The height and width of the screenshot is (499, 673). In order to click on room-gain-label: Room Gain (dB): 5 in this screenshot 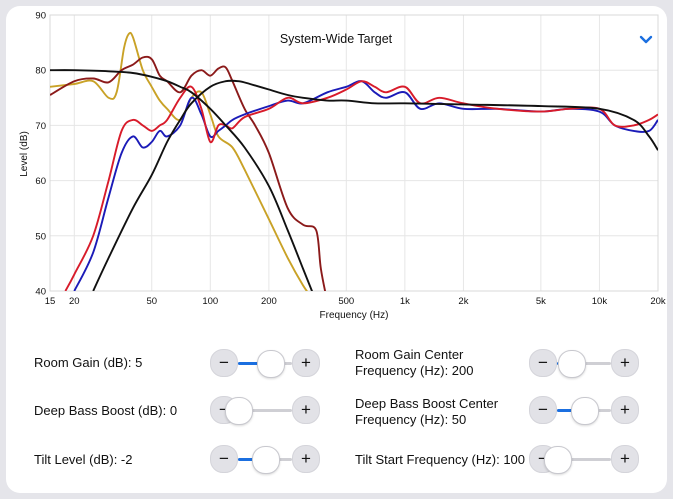, I will do `click(88, 362)`.